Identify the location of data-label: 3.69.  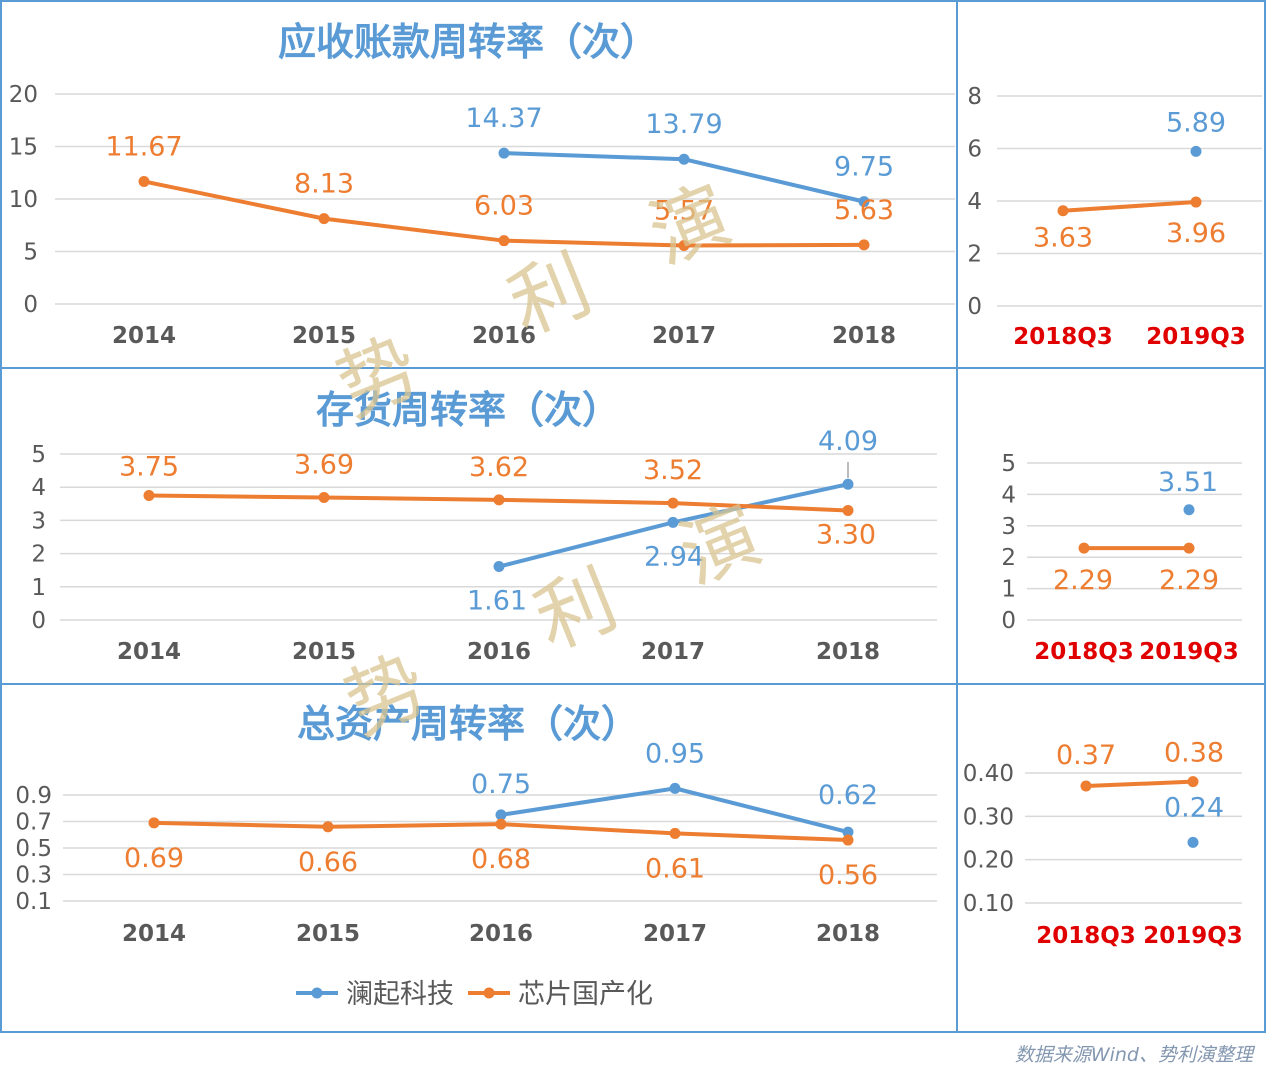
(324, 464).